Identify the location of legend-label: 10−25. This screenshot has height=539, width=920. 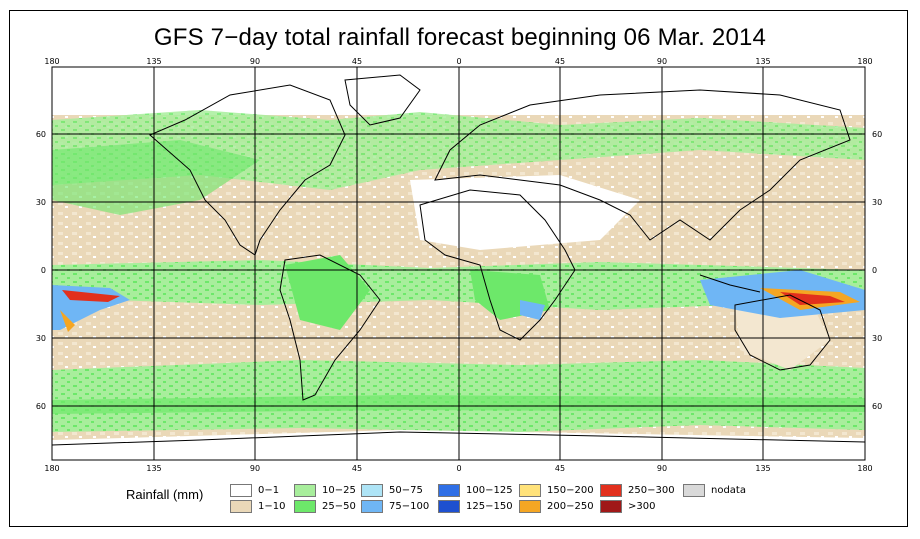
(339, 490).